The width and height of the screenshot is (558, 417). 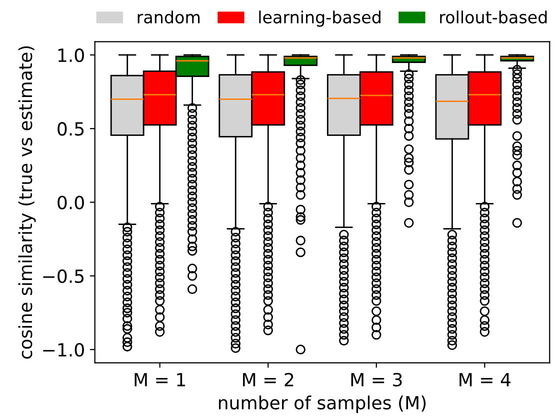 What do you see at coordinates (27, 202) in the screenshot?
I see `y-axis-title: cosine similarity (true vs estimate)` at bounding box center [27, 202].